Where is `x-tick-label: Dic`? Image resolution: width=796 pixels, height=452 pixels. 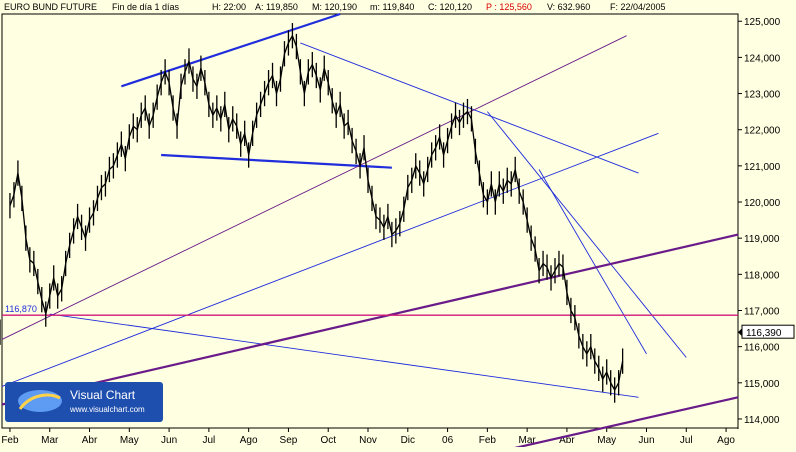 x-tick-label: Dic is located at coordinates (408, 440).